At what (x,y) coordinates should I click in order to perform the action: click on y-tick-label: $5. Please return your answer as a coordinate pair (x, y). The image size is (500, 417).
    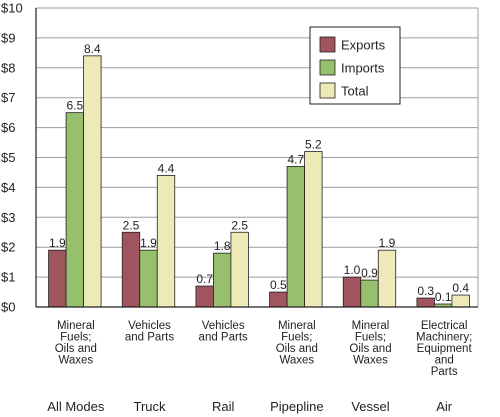
    Looking at the image, I should click on (8, 157).